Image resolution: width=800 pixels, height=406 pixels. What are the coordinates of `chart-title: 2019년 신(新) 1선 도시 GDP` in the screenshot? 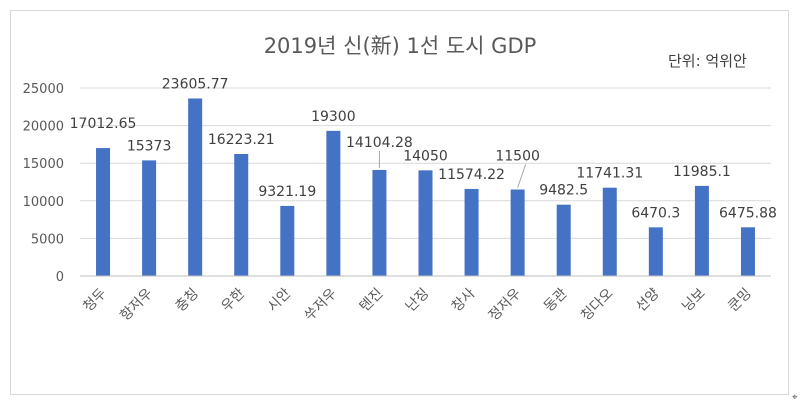 It's located at (400, 46).